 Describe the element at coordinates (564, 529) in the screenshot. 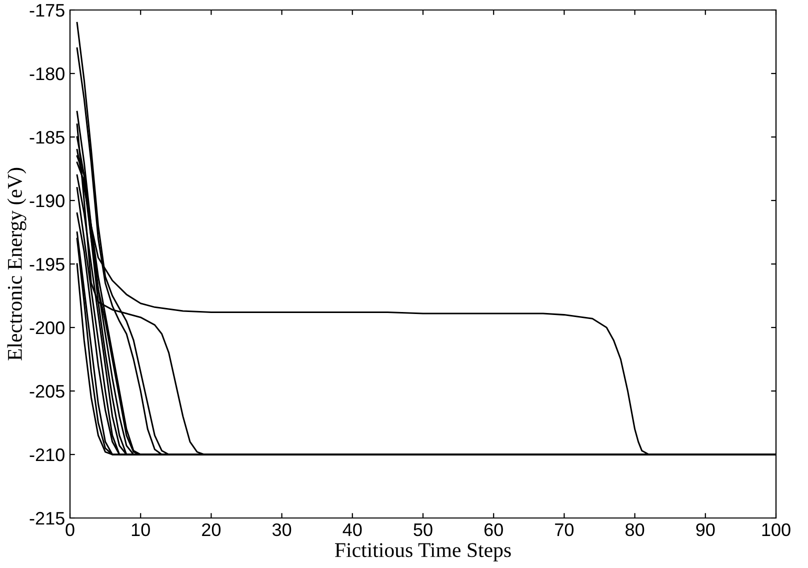

I see `x-tick-label: 70` at that location.